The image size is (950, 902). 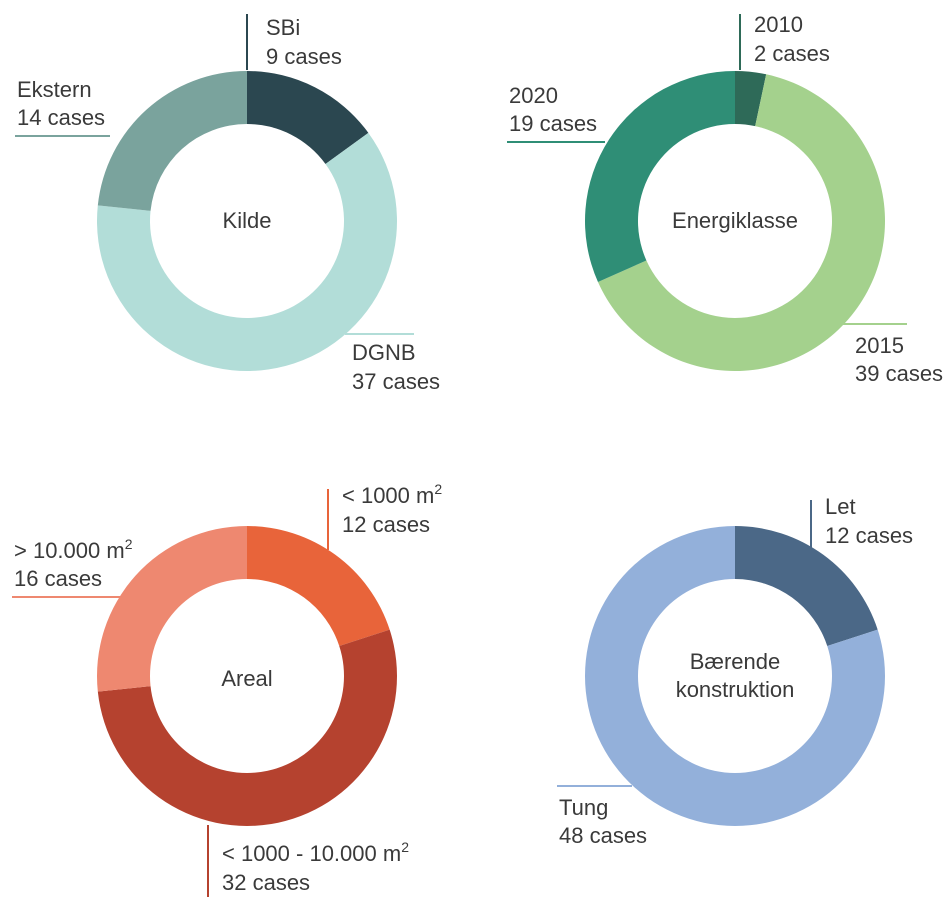 What do you see at coordinates (54, 89) in the screenshot?
I see `slice-label-ekstern: Ekstern` at bounding box center [54, 89].